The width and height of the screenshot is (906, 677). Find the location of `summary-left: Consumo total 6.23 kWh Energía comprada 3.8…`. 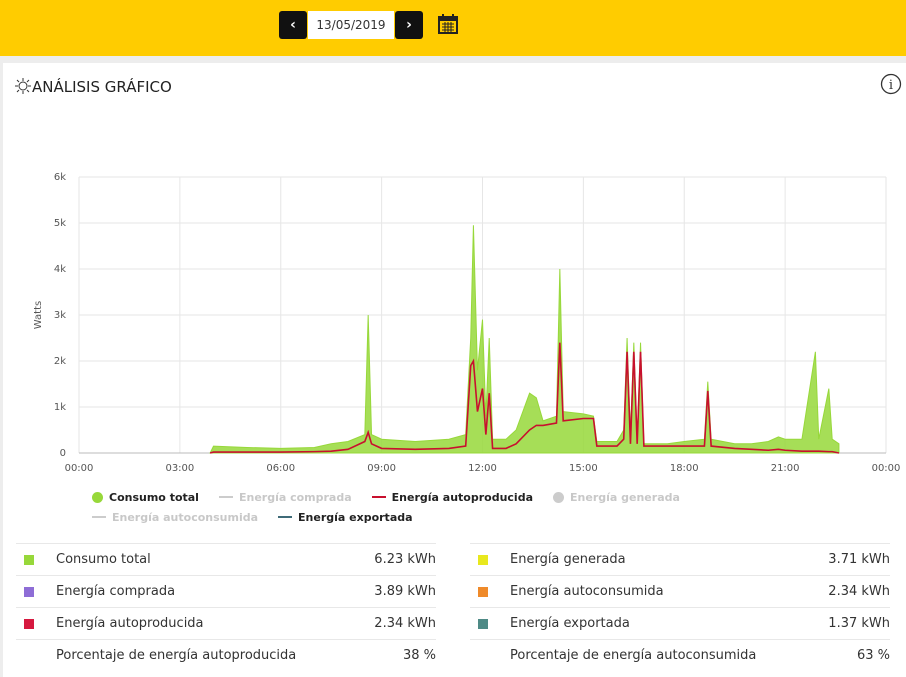

summary-left: Consumo total 6.23 kWh Energía comprada 3.8… is located at coordinates (226, 607).